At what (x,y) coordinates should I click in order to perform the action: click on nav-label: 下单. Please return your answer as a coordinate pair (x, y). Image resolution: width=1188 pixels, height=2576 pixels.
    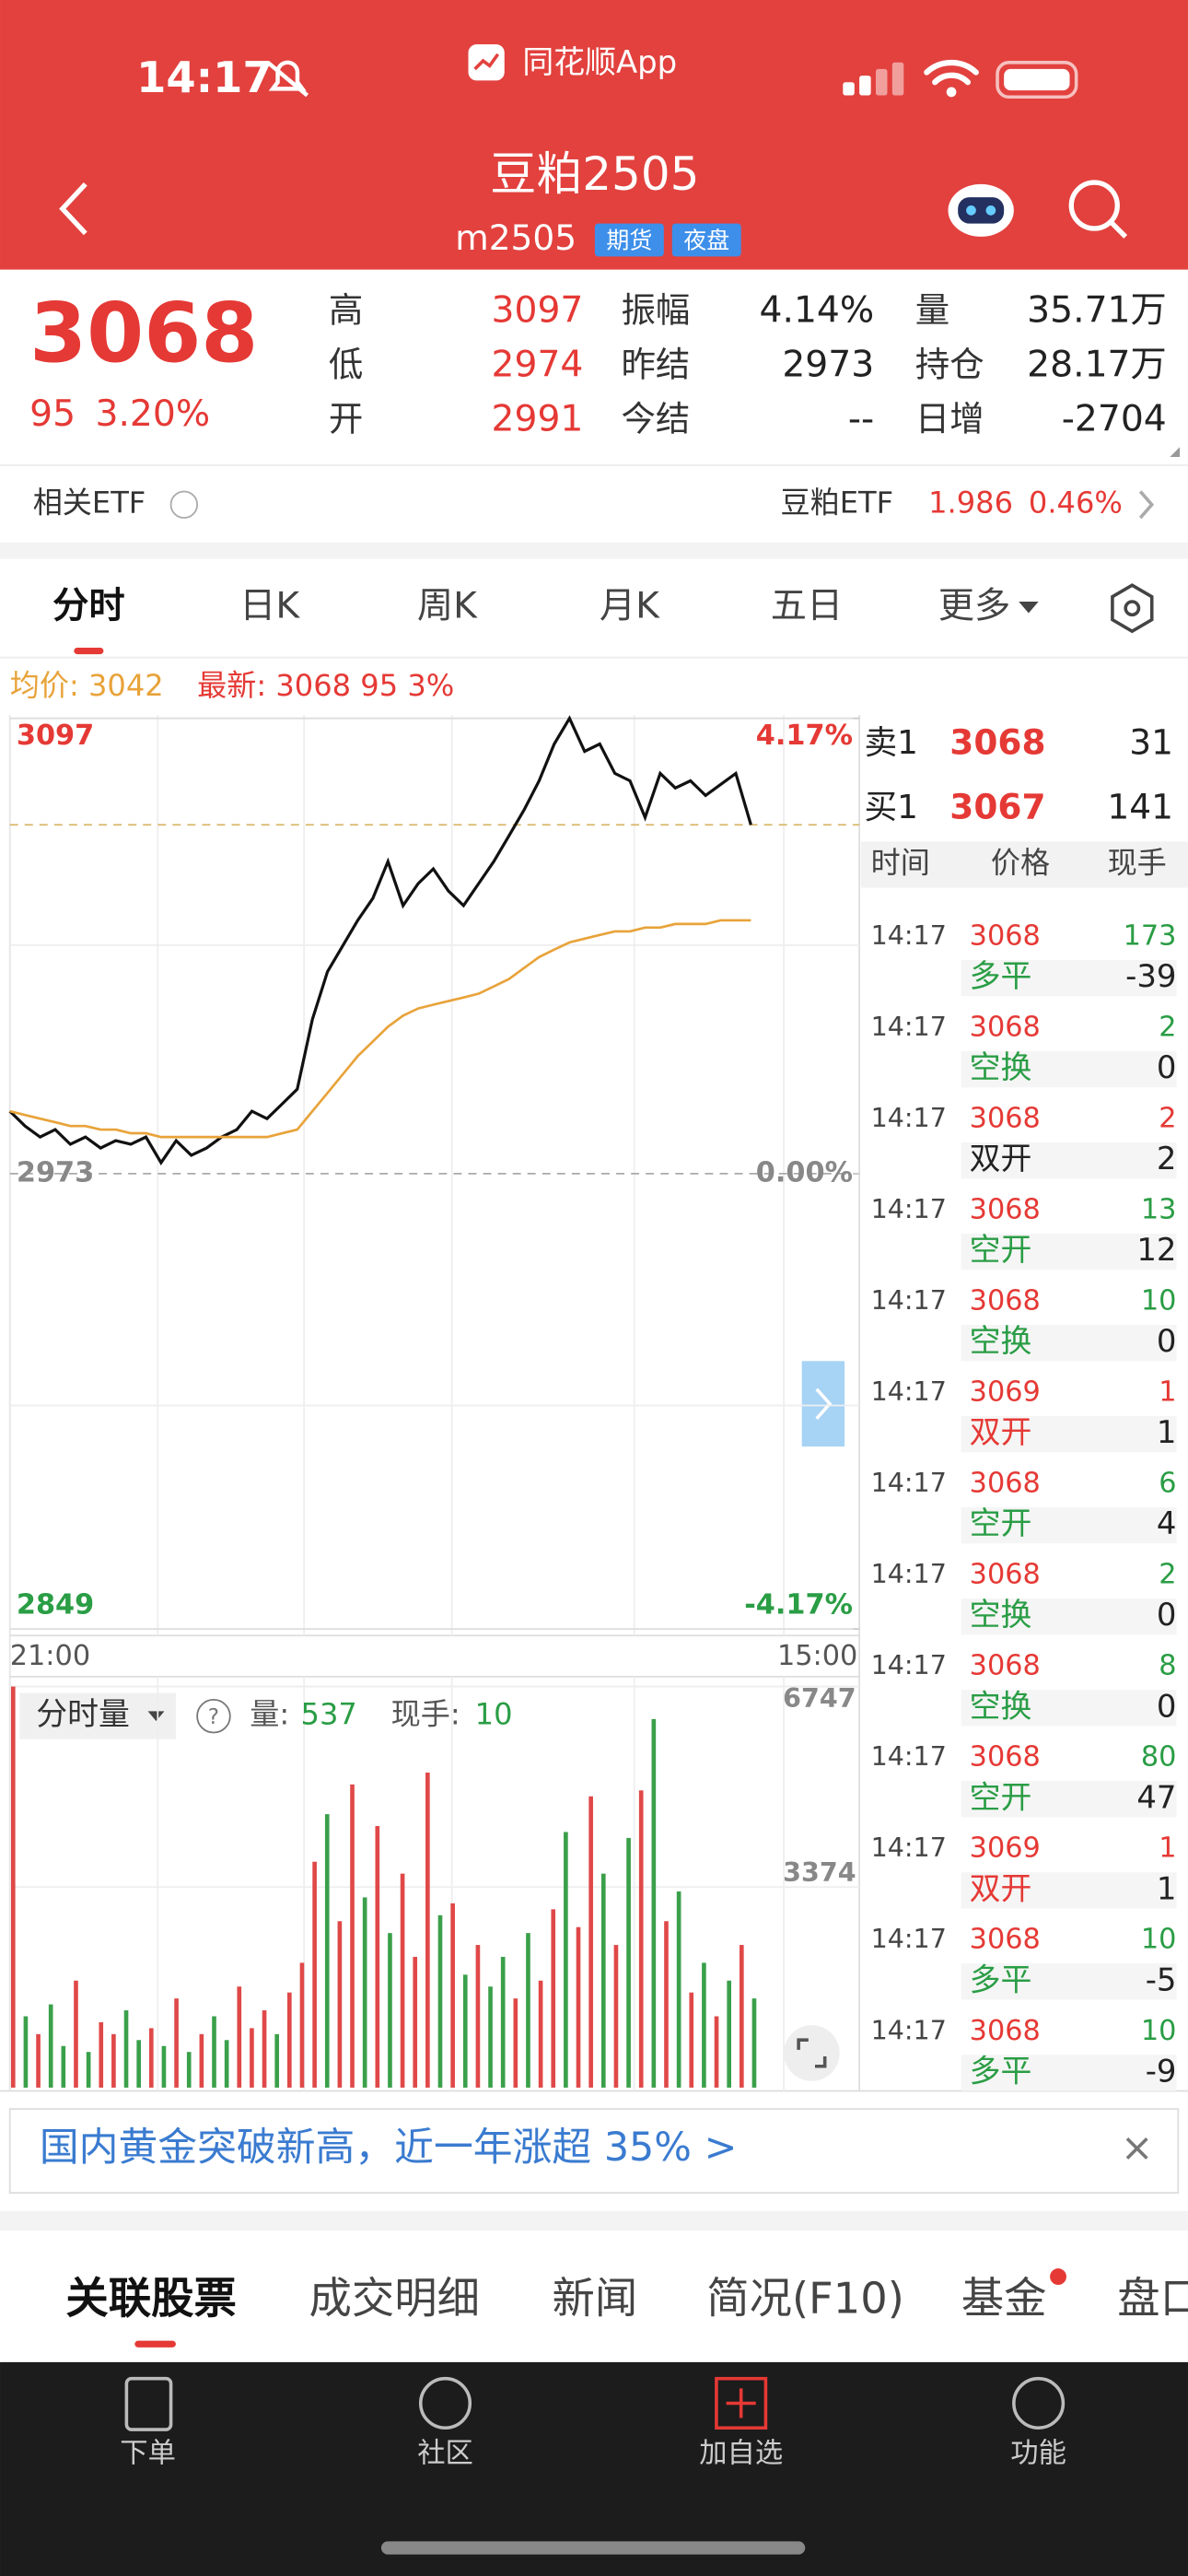
    Looking at the image, I should click on (148, 2453).